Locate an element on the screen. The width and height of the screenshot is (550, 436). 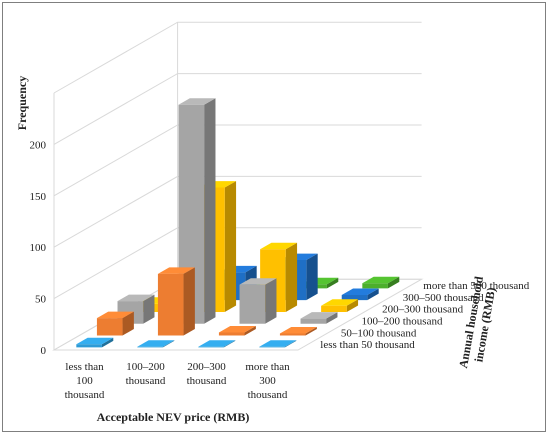
x-tick-label: less than 100 thousand is located at coordinates (85, 381).